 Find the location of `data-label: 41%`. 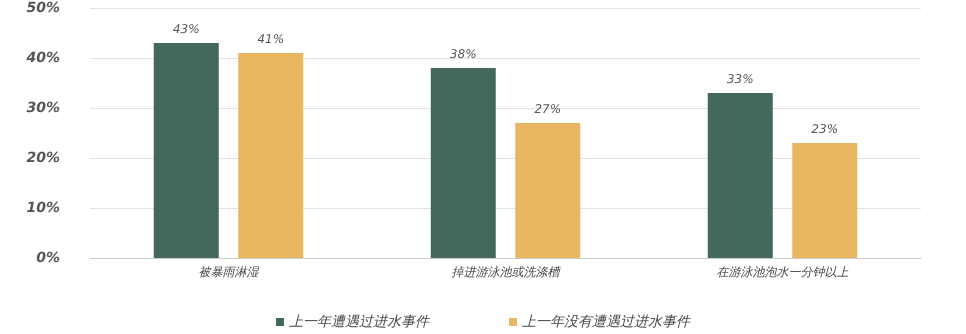

data-label: 41% is located at coordinates (270, 39).